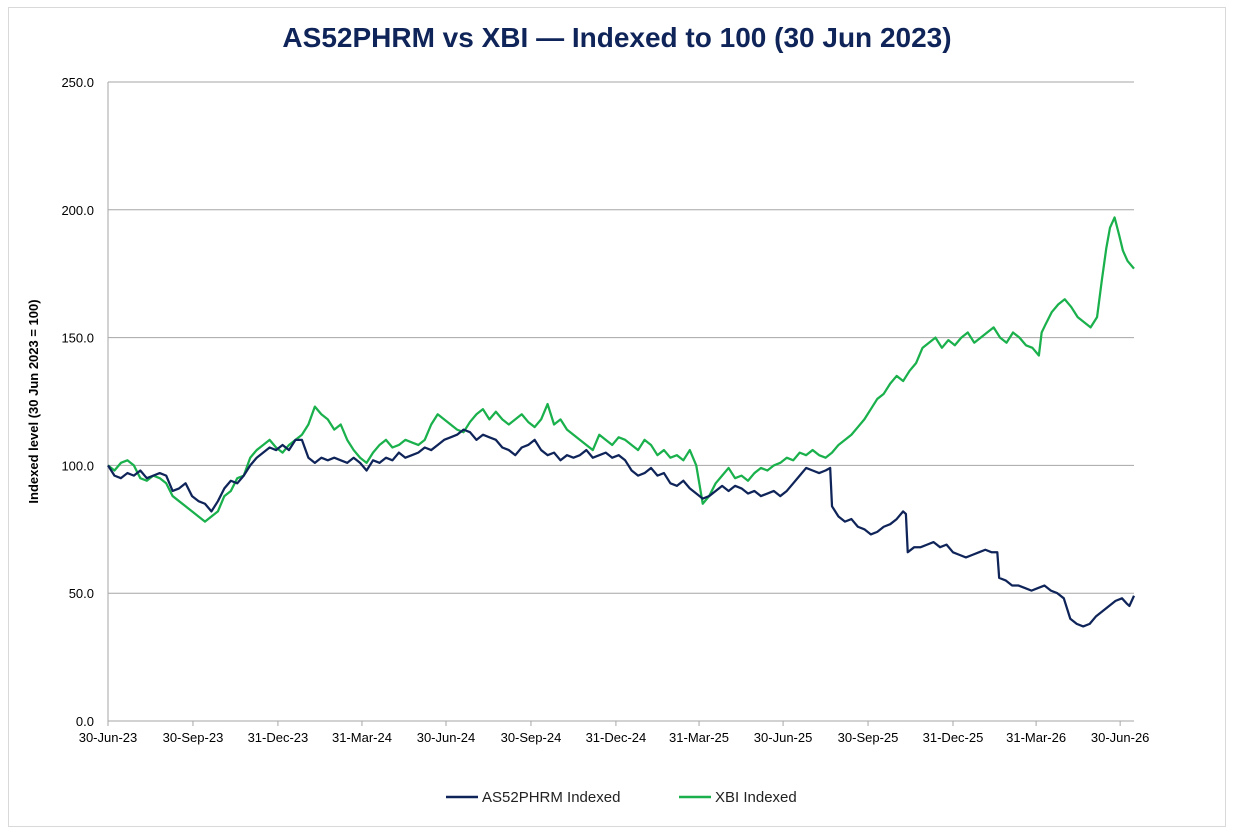 This screenshot has height=835, width=1234. Describe the element at coordinates (77, 338) in the screenshot. I see `y-tick-label: 150.0` at that location.